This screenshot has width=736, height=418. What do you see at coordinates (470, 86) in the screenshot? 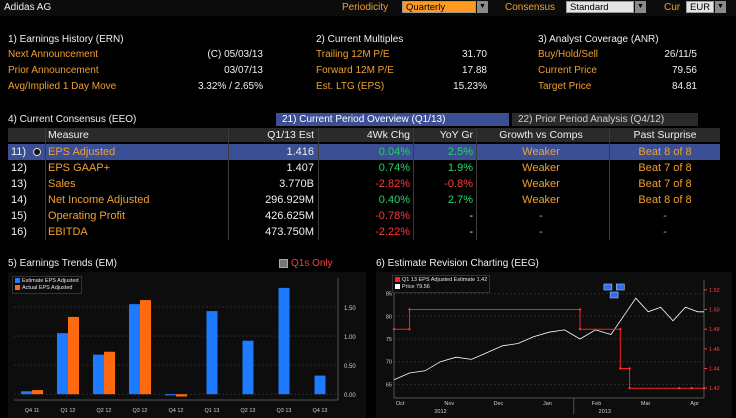
I see `est-ltg-value: 15.23%` at bounding box center [470, 86].